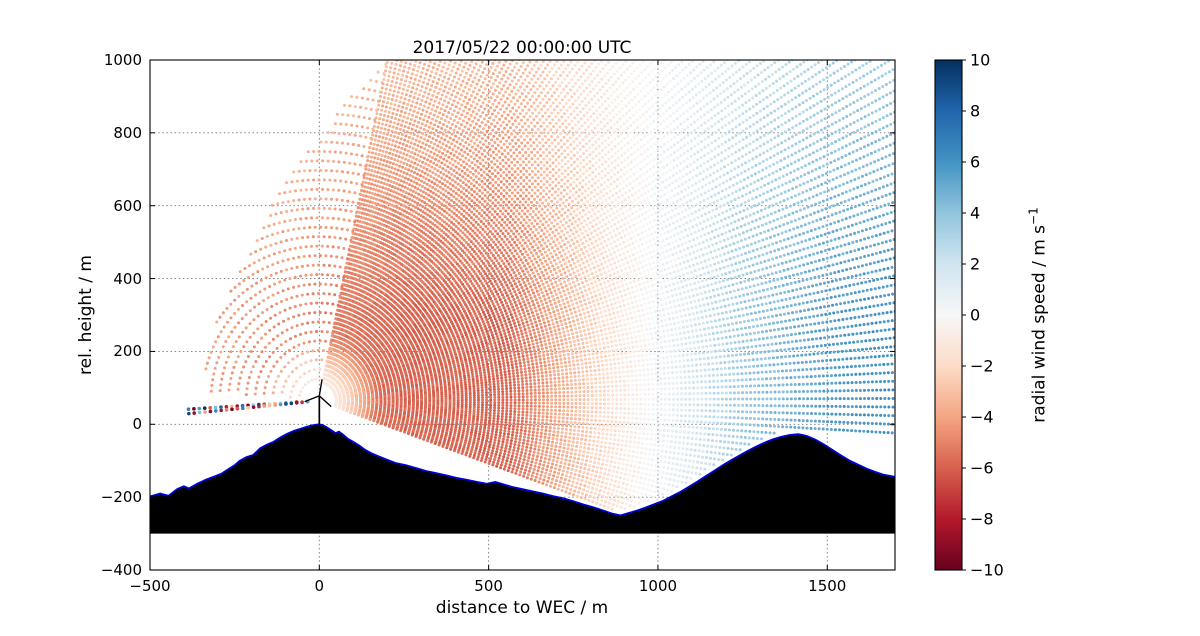  I want to click on x-tick-label: 500, so click(488, 586).